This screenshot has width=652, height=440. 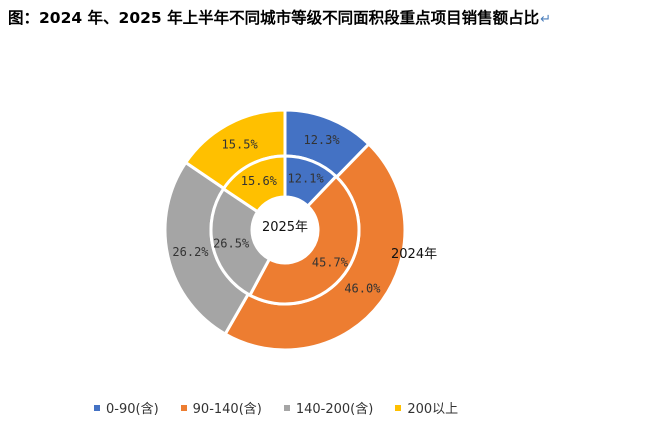 I want to click on outer-ring-data-label-2: 26.2%, so click(x=190, y=252).